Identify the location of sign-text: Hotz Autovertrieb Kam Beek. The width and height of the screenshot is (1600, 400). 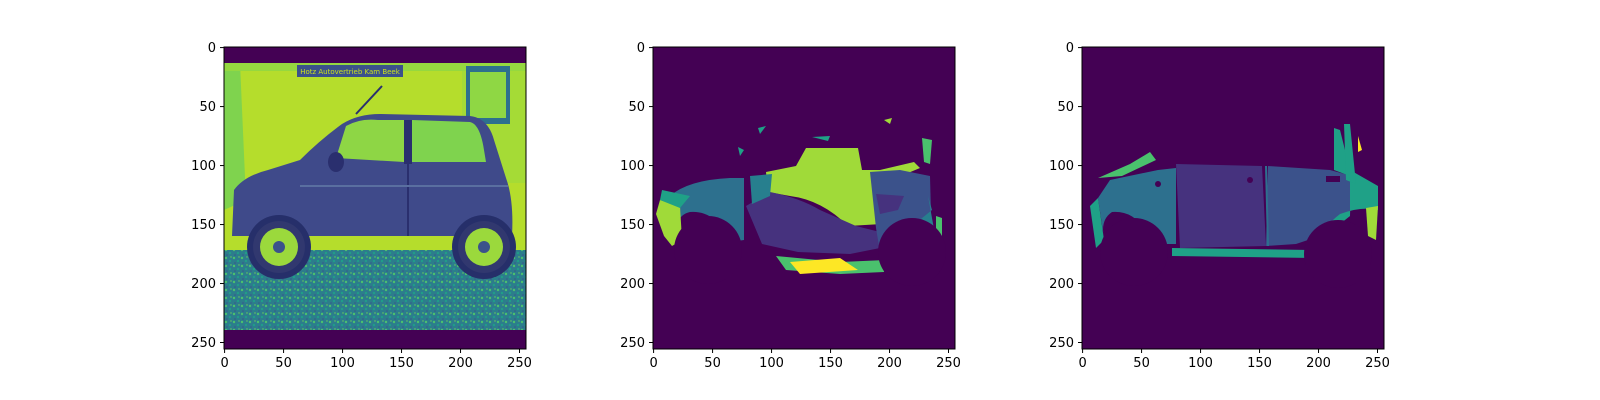
(350, 72).